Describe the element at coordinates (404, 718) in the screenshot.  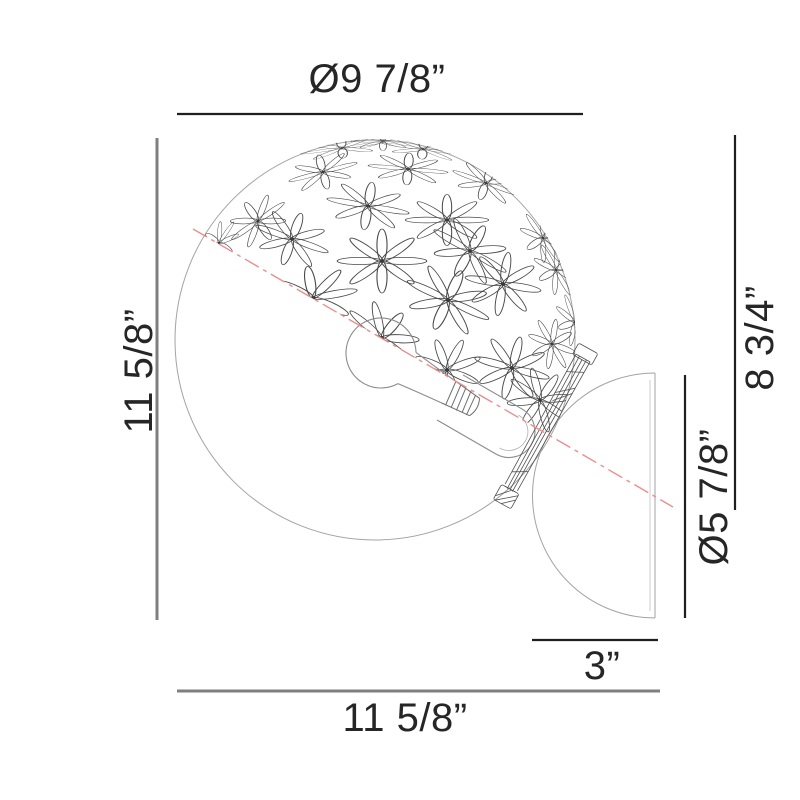
I see `dim-label-bottom-width: 11 5/8”` at that location.